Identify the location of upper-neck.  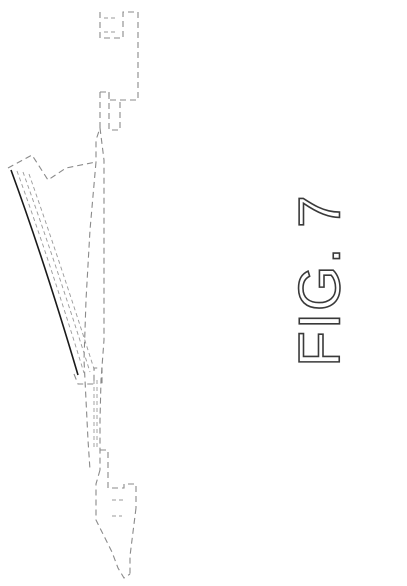
(108, 127).